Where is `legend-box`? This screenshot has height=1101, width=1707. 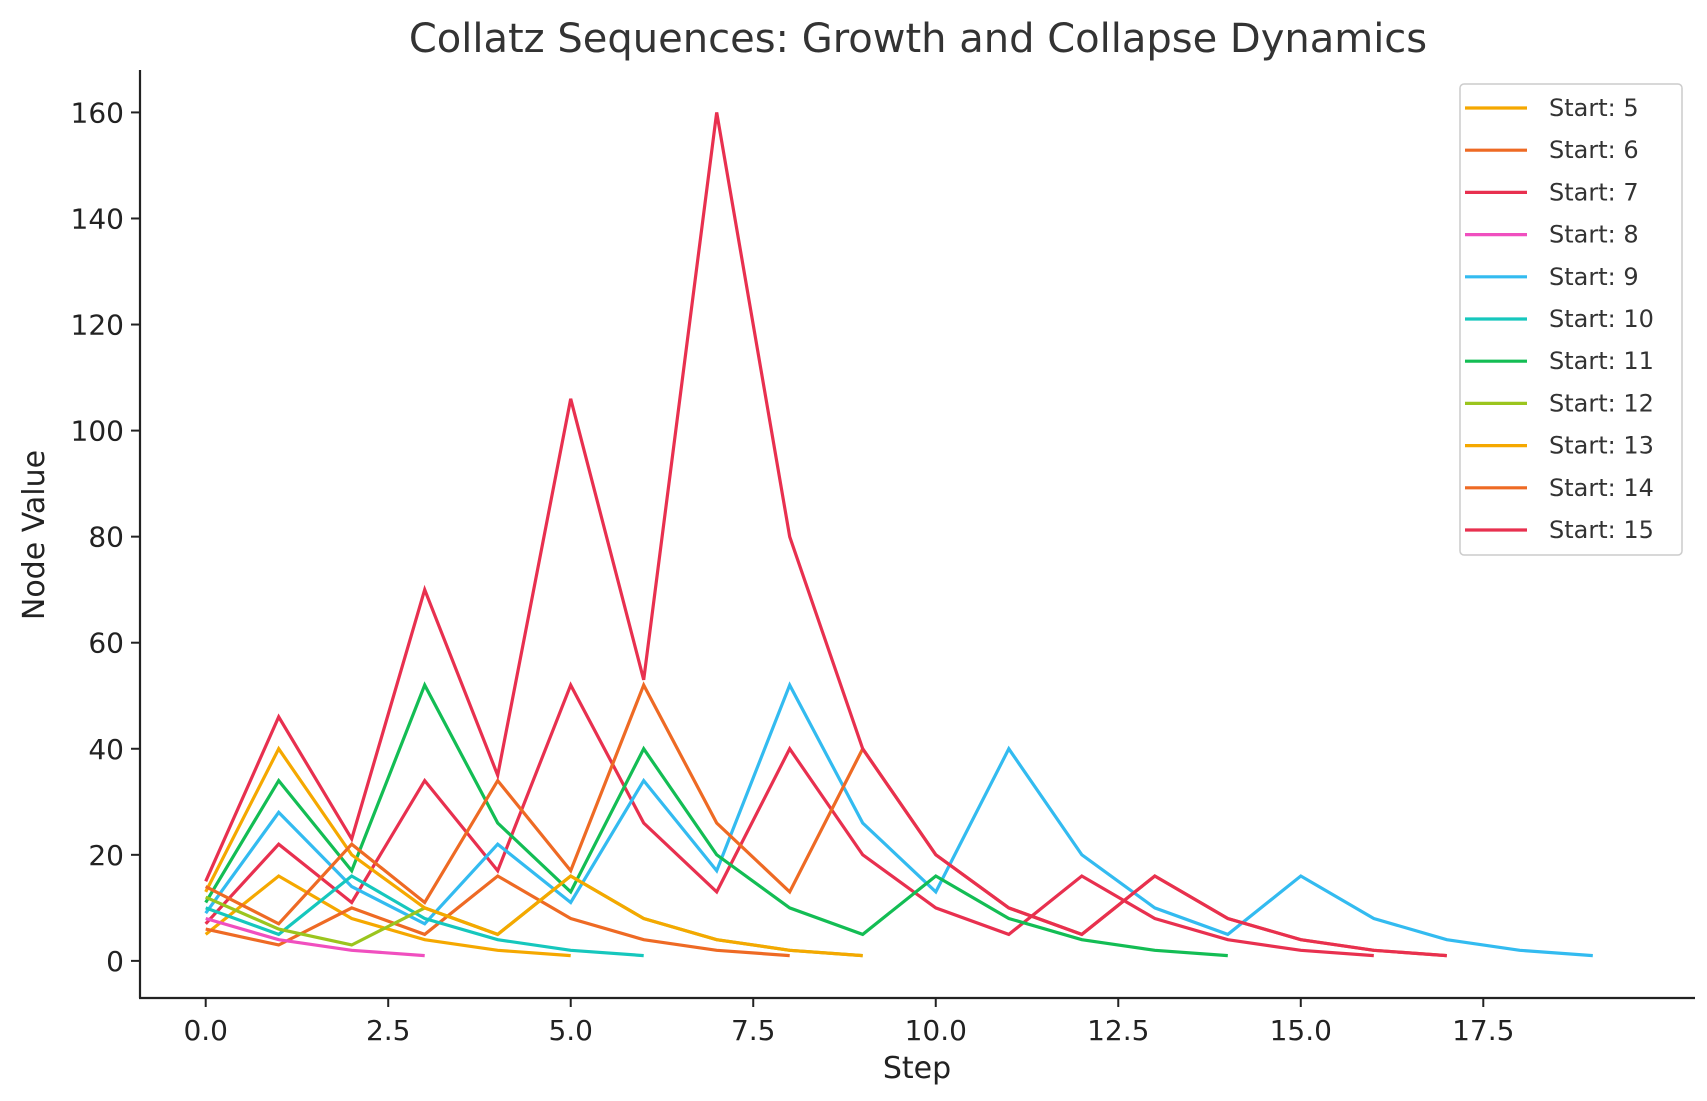 legend-box is located at coordinates (1571, 319).